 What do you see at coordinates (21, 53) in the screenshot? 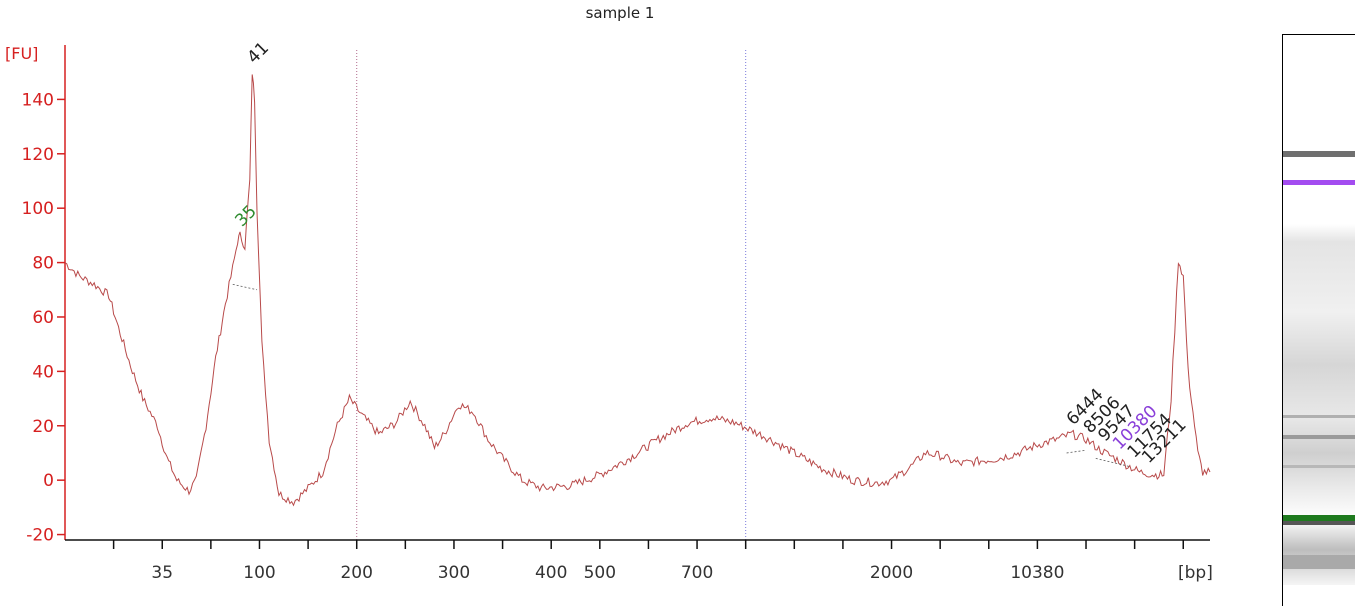
I see `y-axis-label: [FU]` at bounding box center [21, 53].